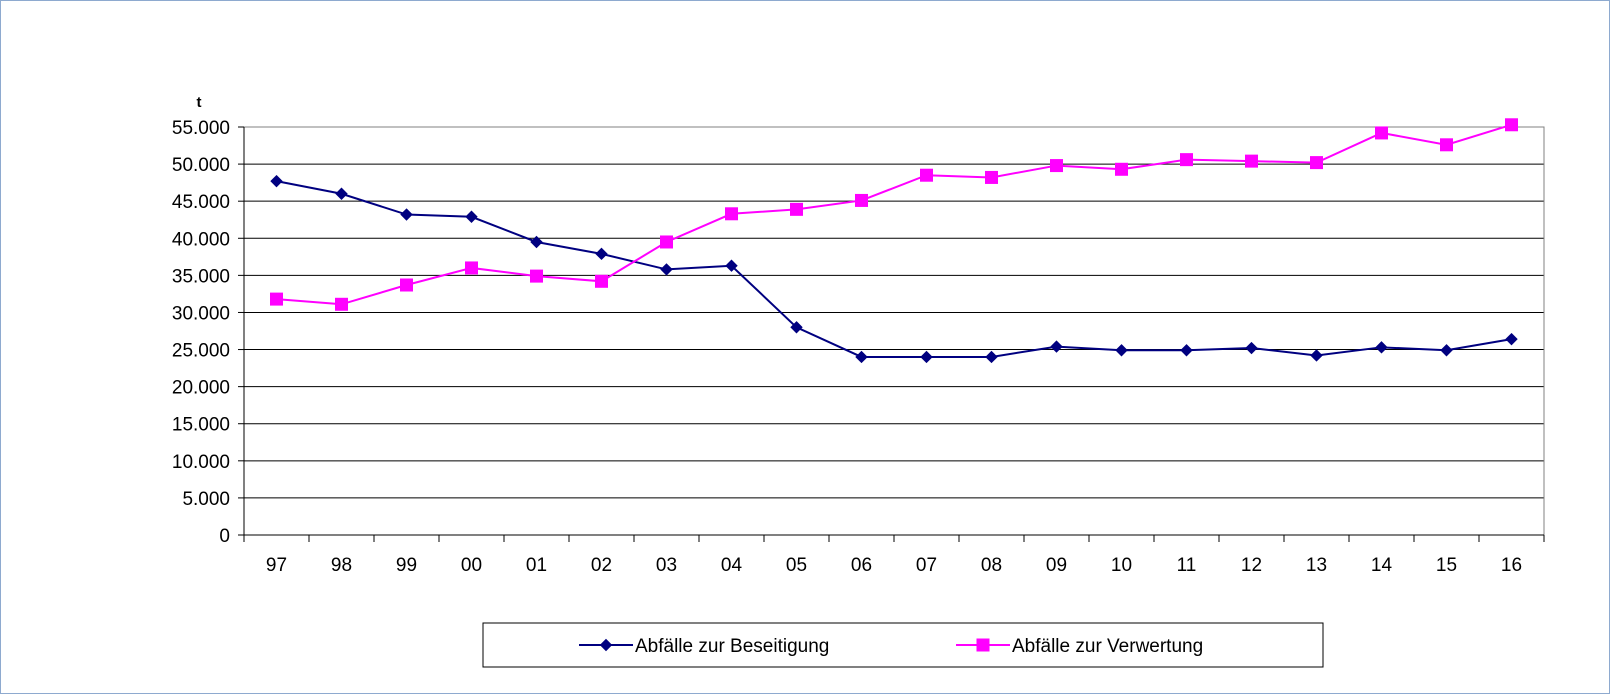  Describe the element at coordinates (1187, 565) in the screenshot. I see `x-tick-label: 11` at that location.